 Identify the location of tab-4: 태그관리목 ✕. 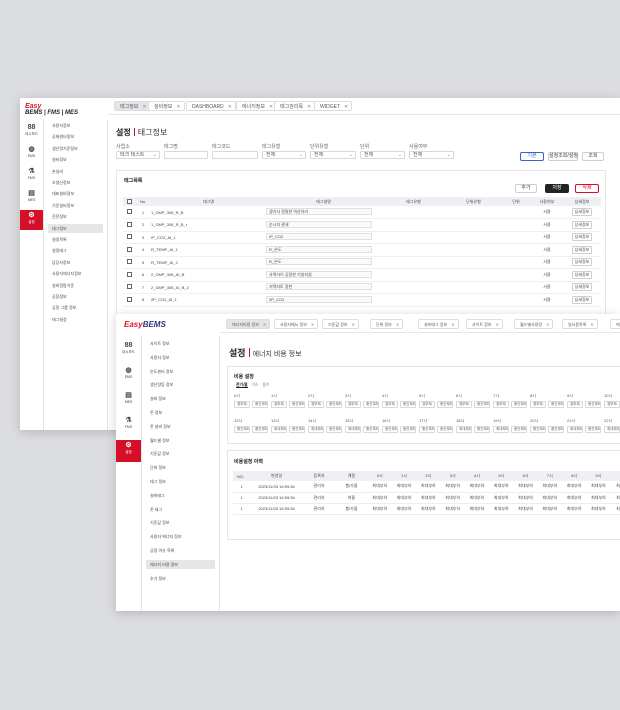
(295, 106).